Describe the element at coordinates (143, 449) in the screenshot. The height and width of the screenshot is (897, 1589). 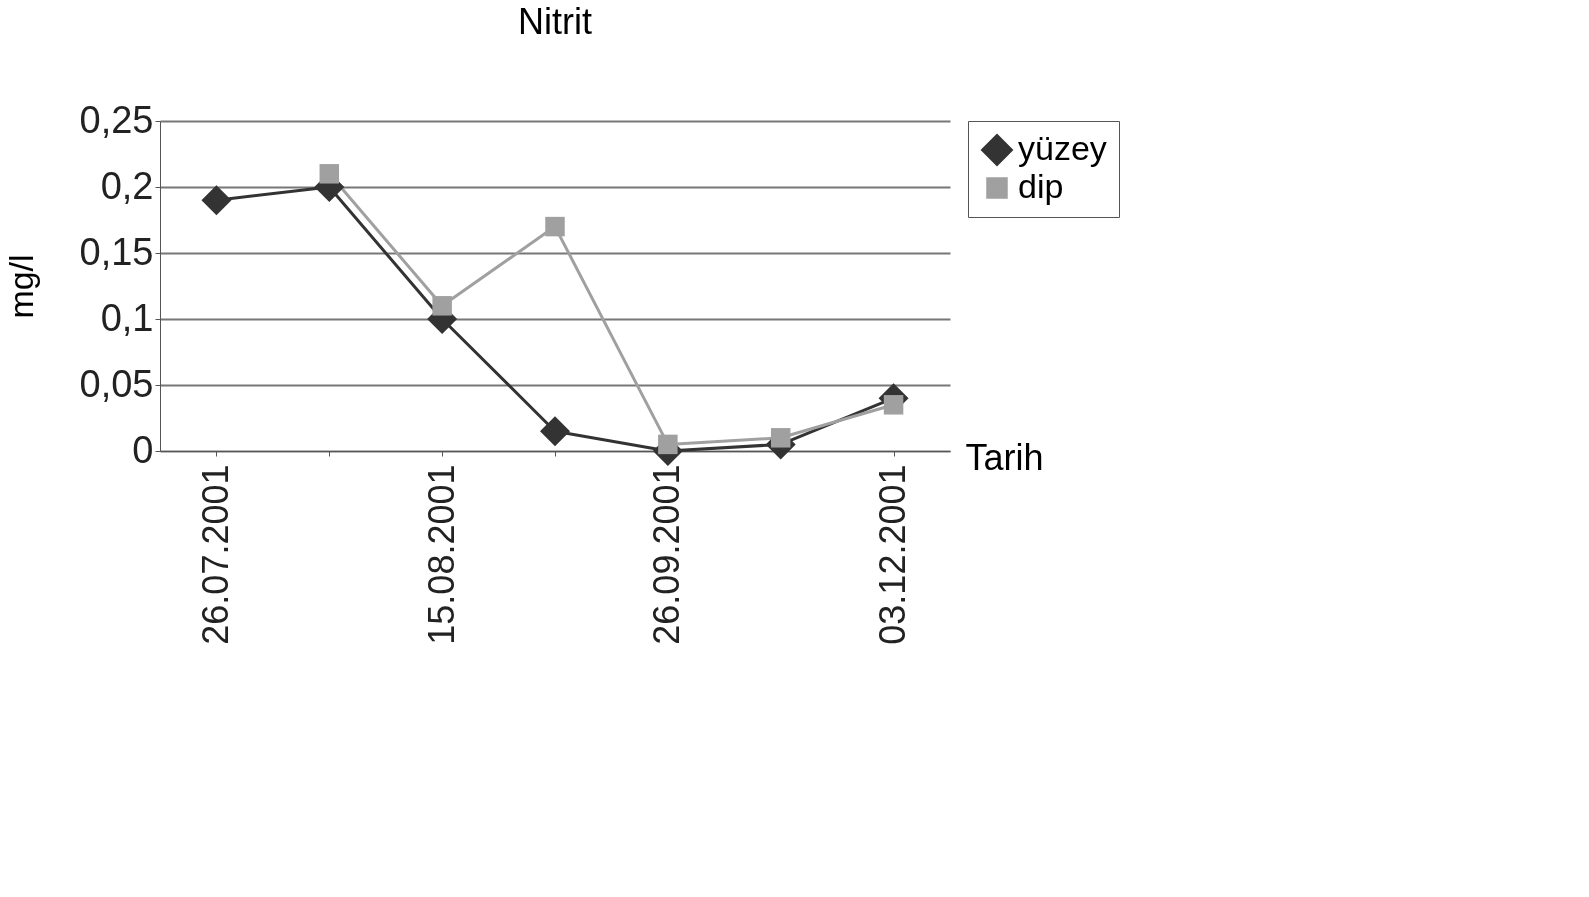
I see `y-tick-label: 0` at that location.